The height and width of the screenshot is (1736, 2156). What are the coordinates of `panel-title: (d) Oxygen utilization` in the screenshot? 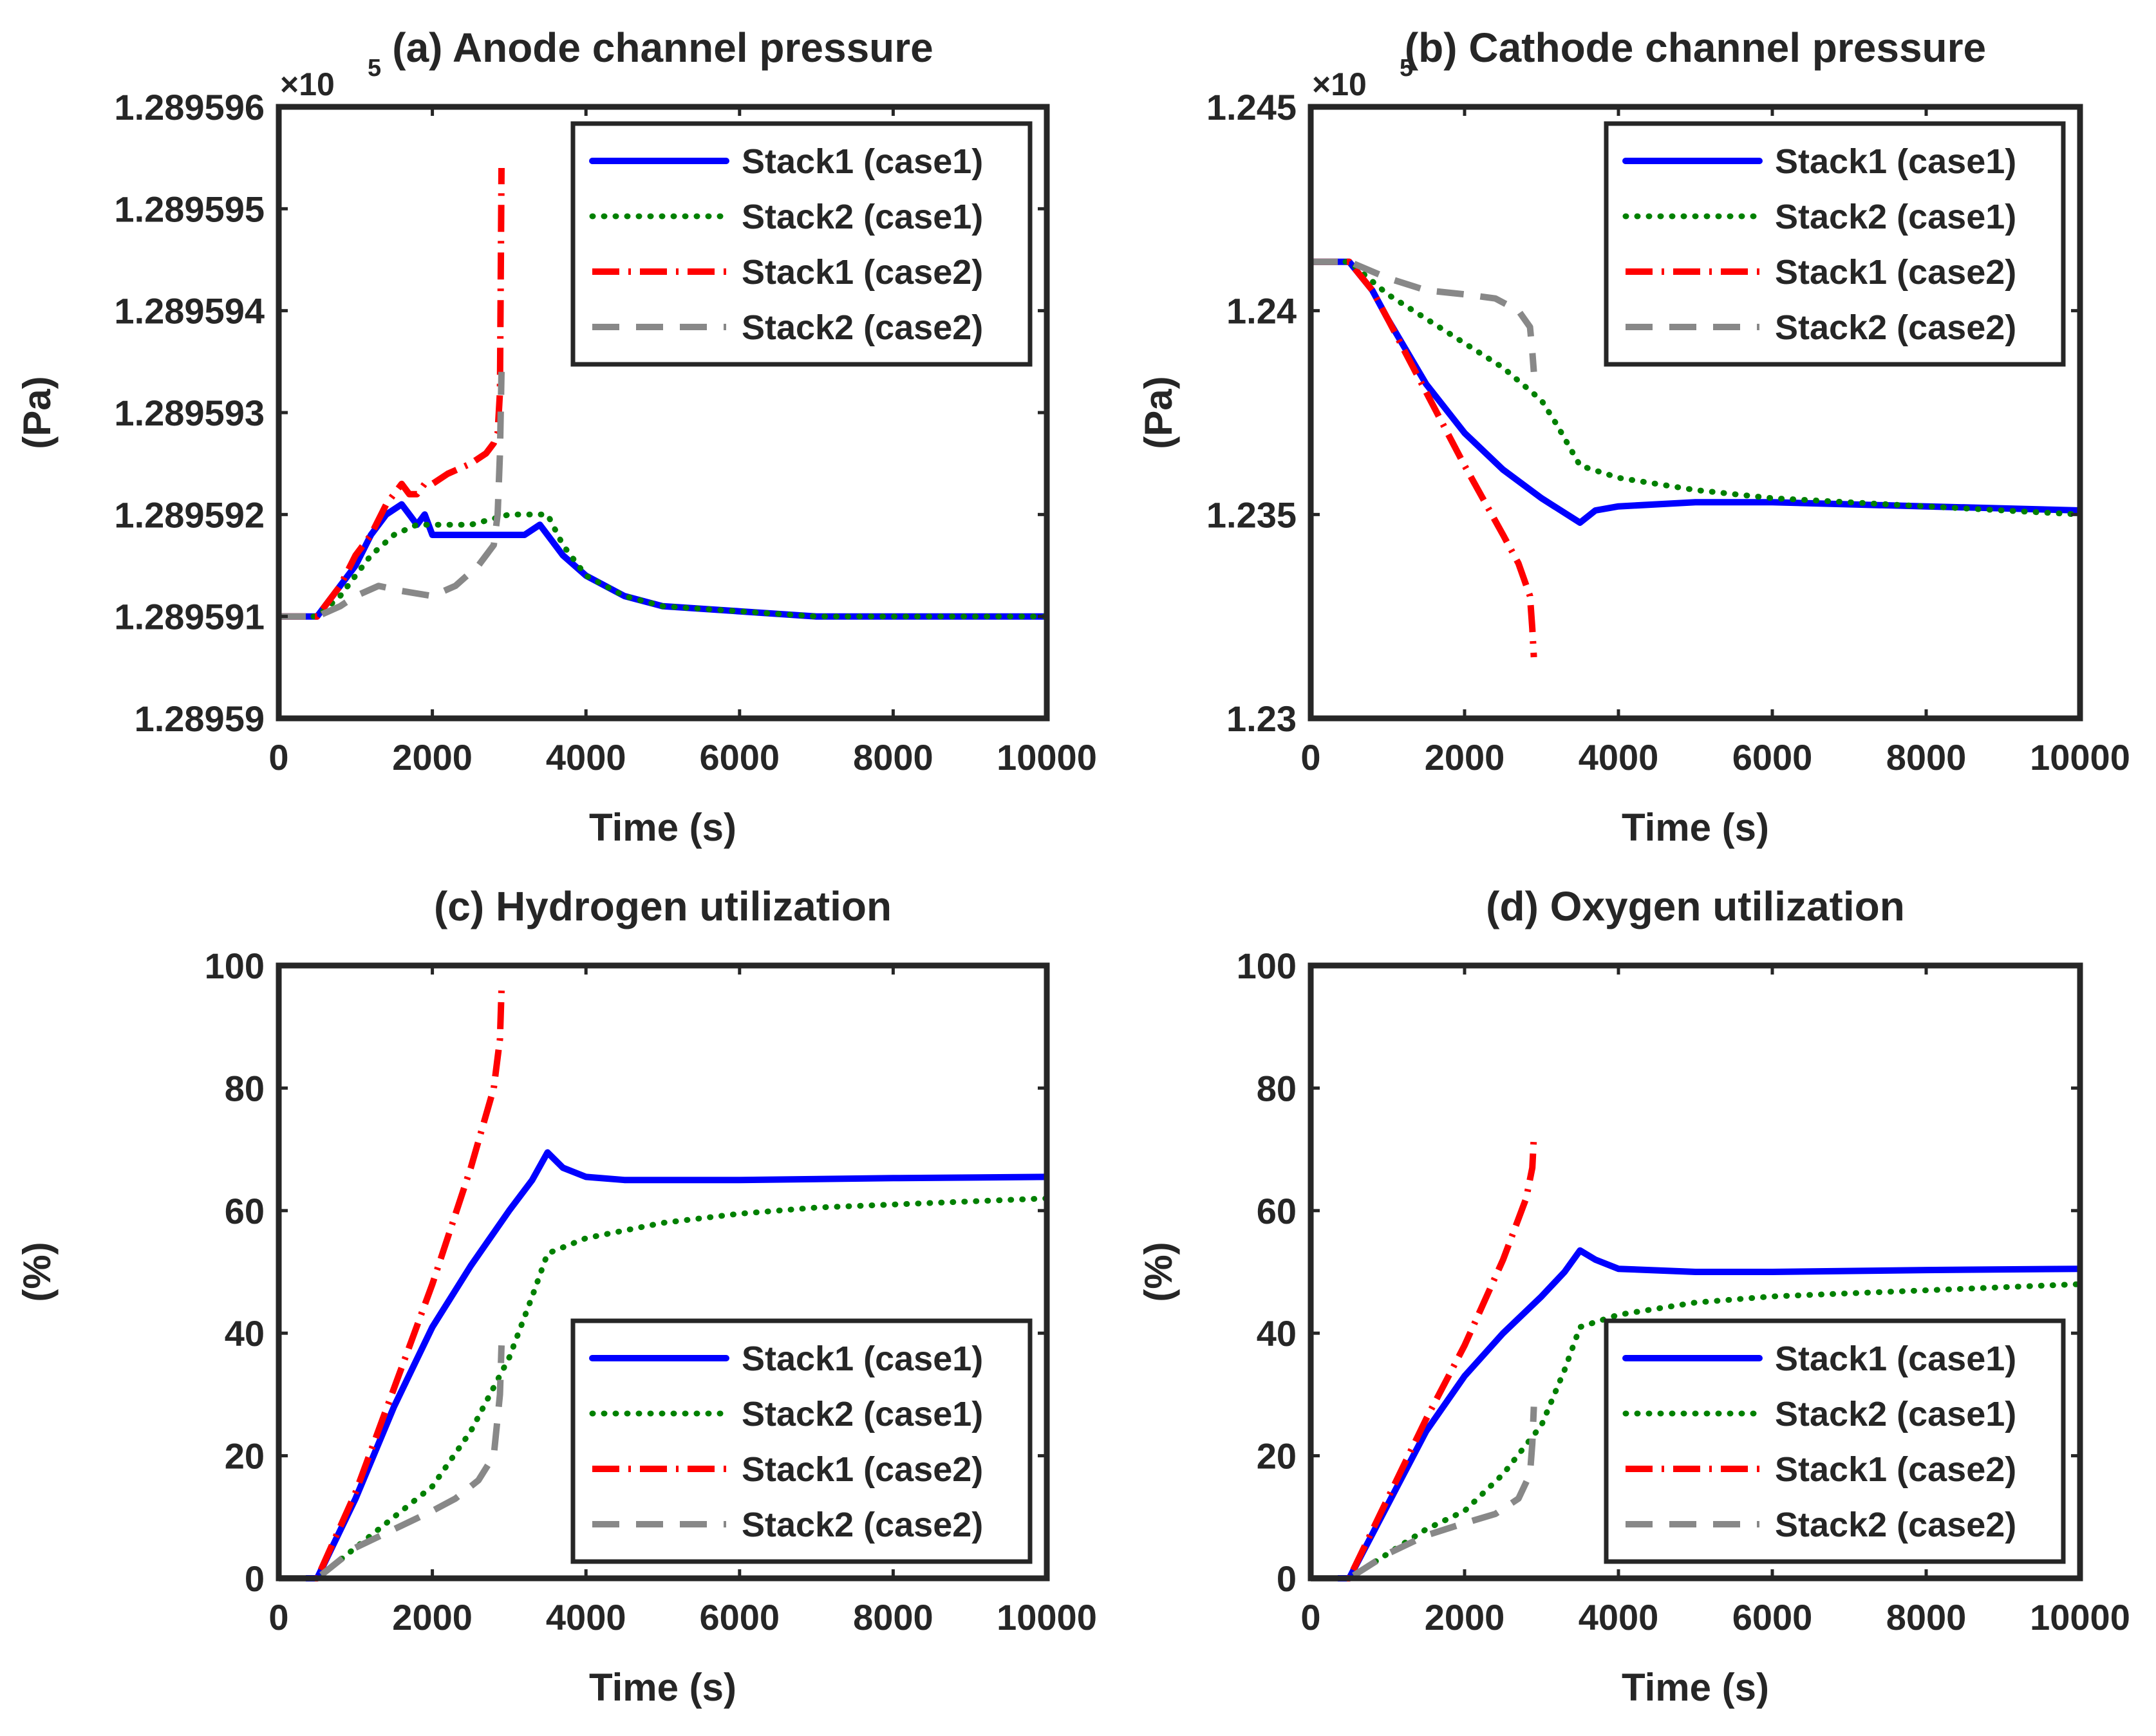 It's located at (1695, 906).